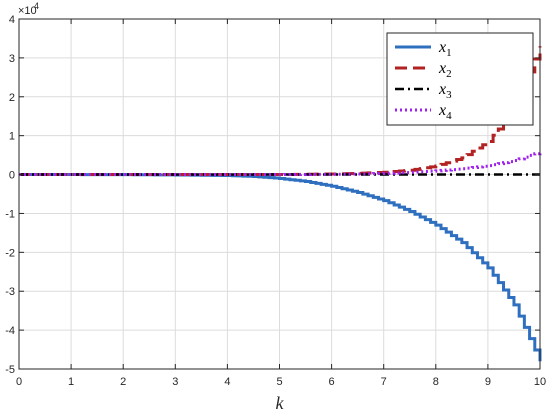 The width and height of the screenshot is (550, 417). What do you see at coordinates (10, 331) in the screenshot?
I see `y-tick-label: -4` at bounding box center [10, 331].